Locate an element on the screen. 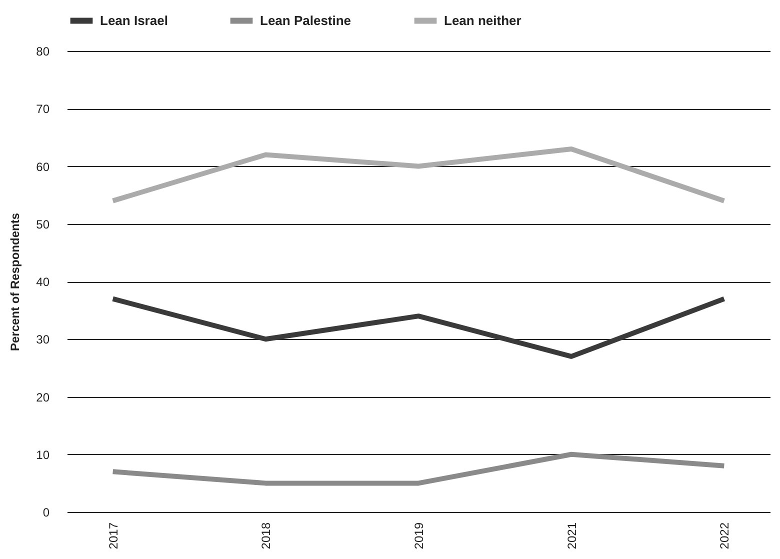 This screenshot has height=559, width=780. x-tick-label: 2019 is located at coordinates (419, 536).